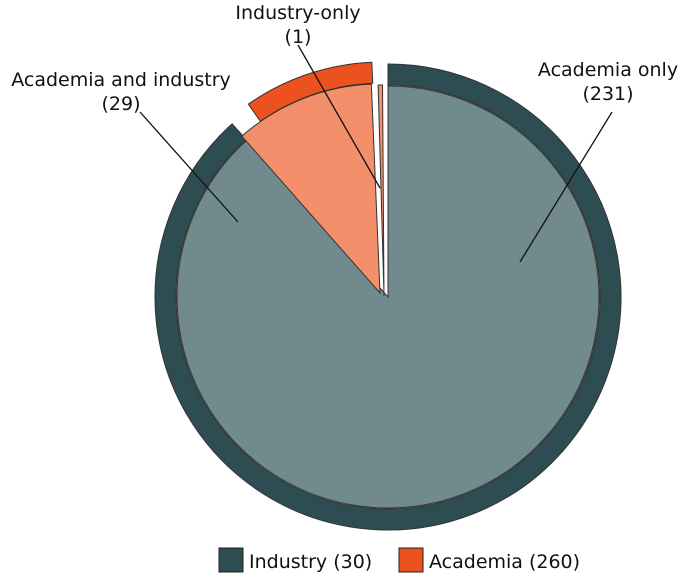 The width and height of the screenshot is (685, 577). Describe the element at coordinates (608, 70) in the screenshot. I see `label-academia-only: Academia only` at that location.